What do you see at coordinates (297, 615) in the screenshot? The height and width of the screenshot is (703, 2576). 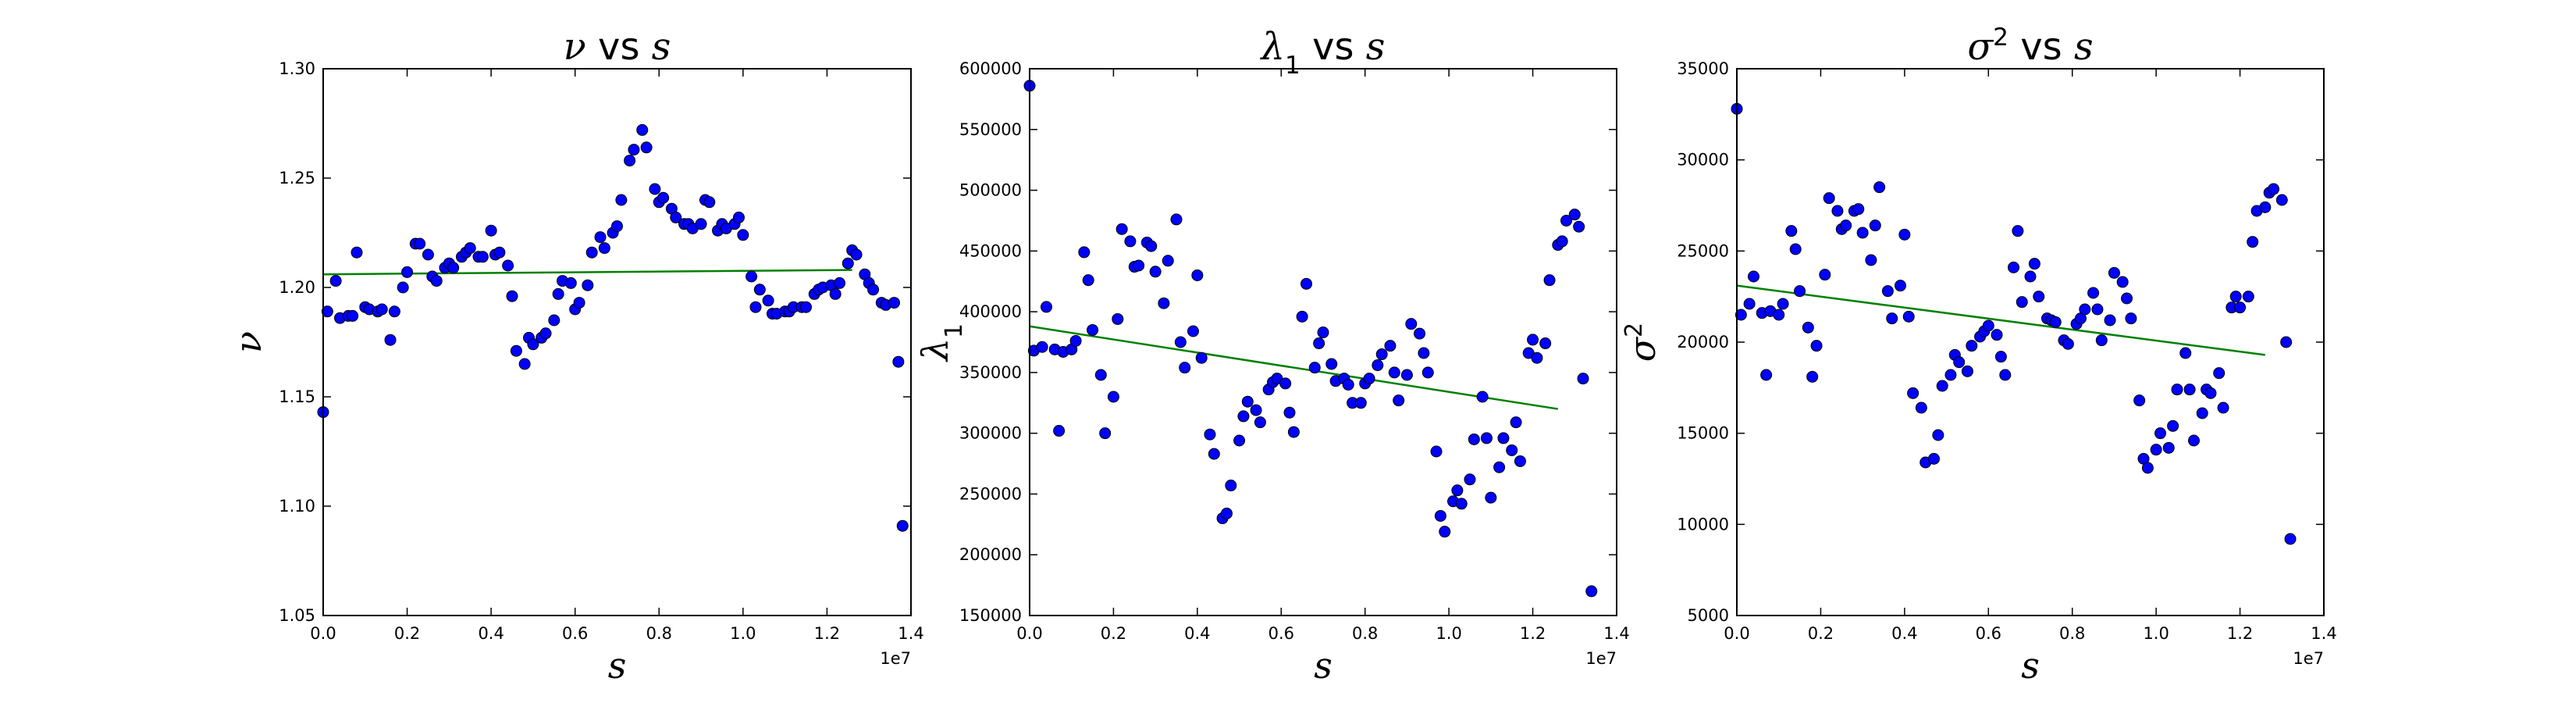 I see `y-tick-label: 1.05` at bounding box center [297, 615].